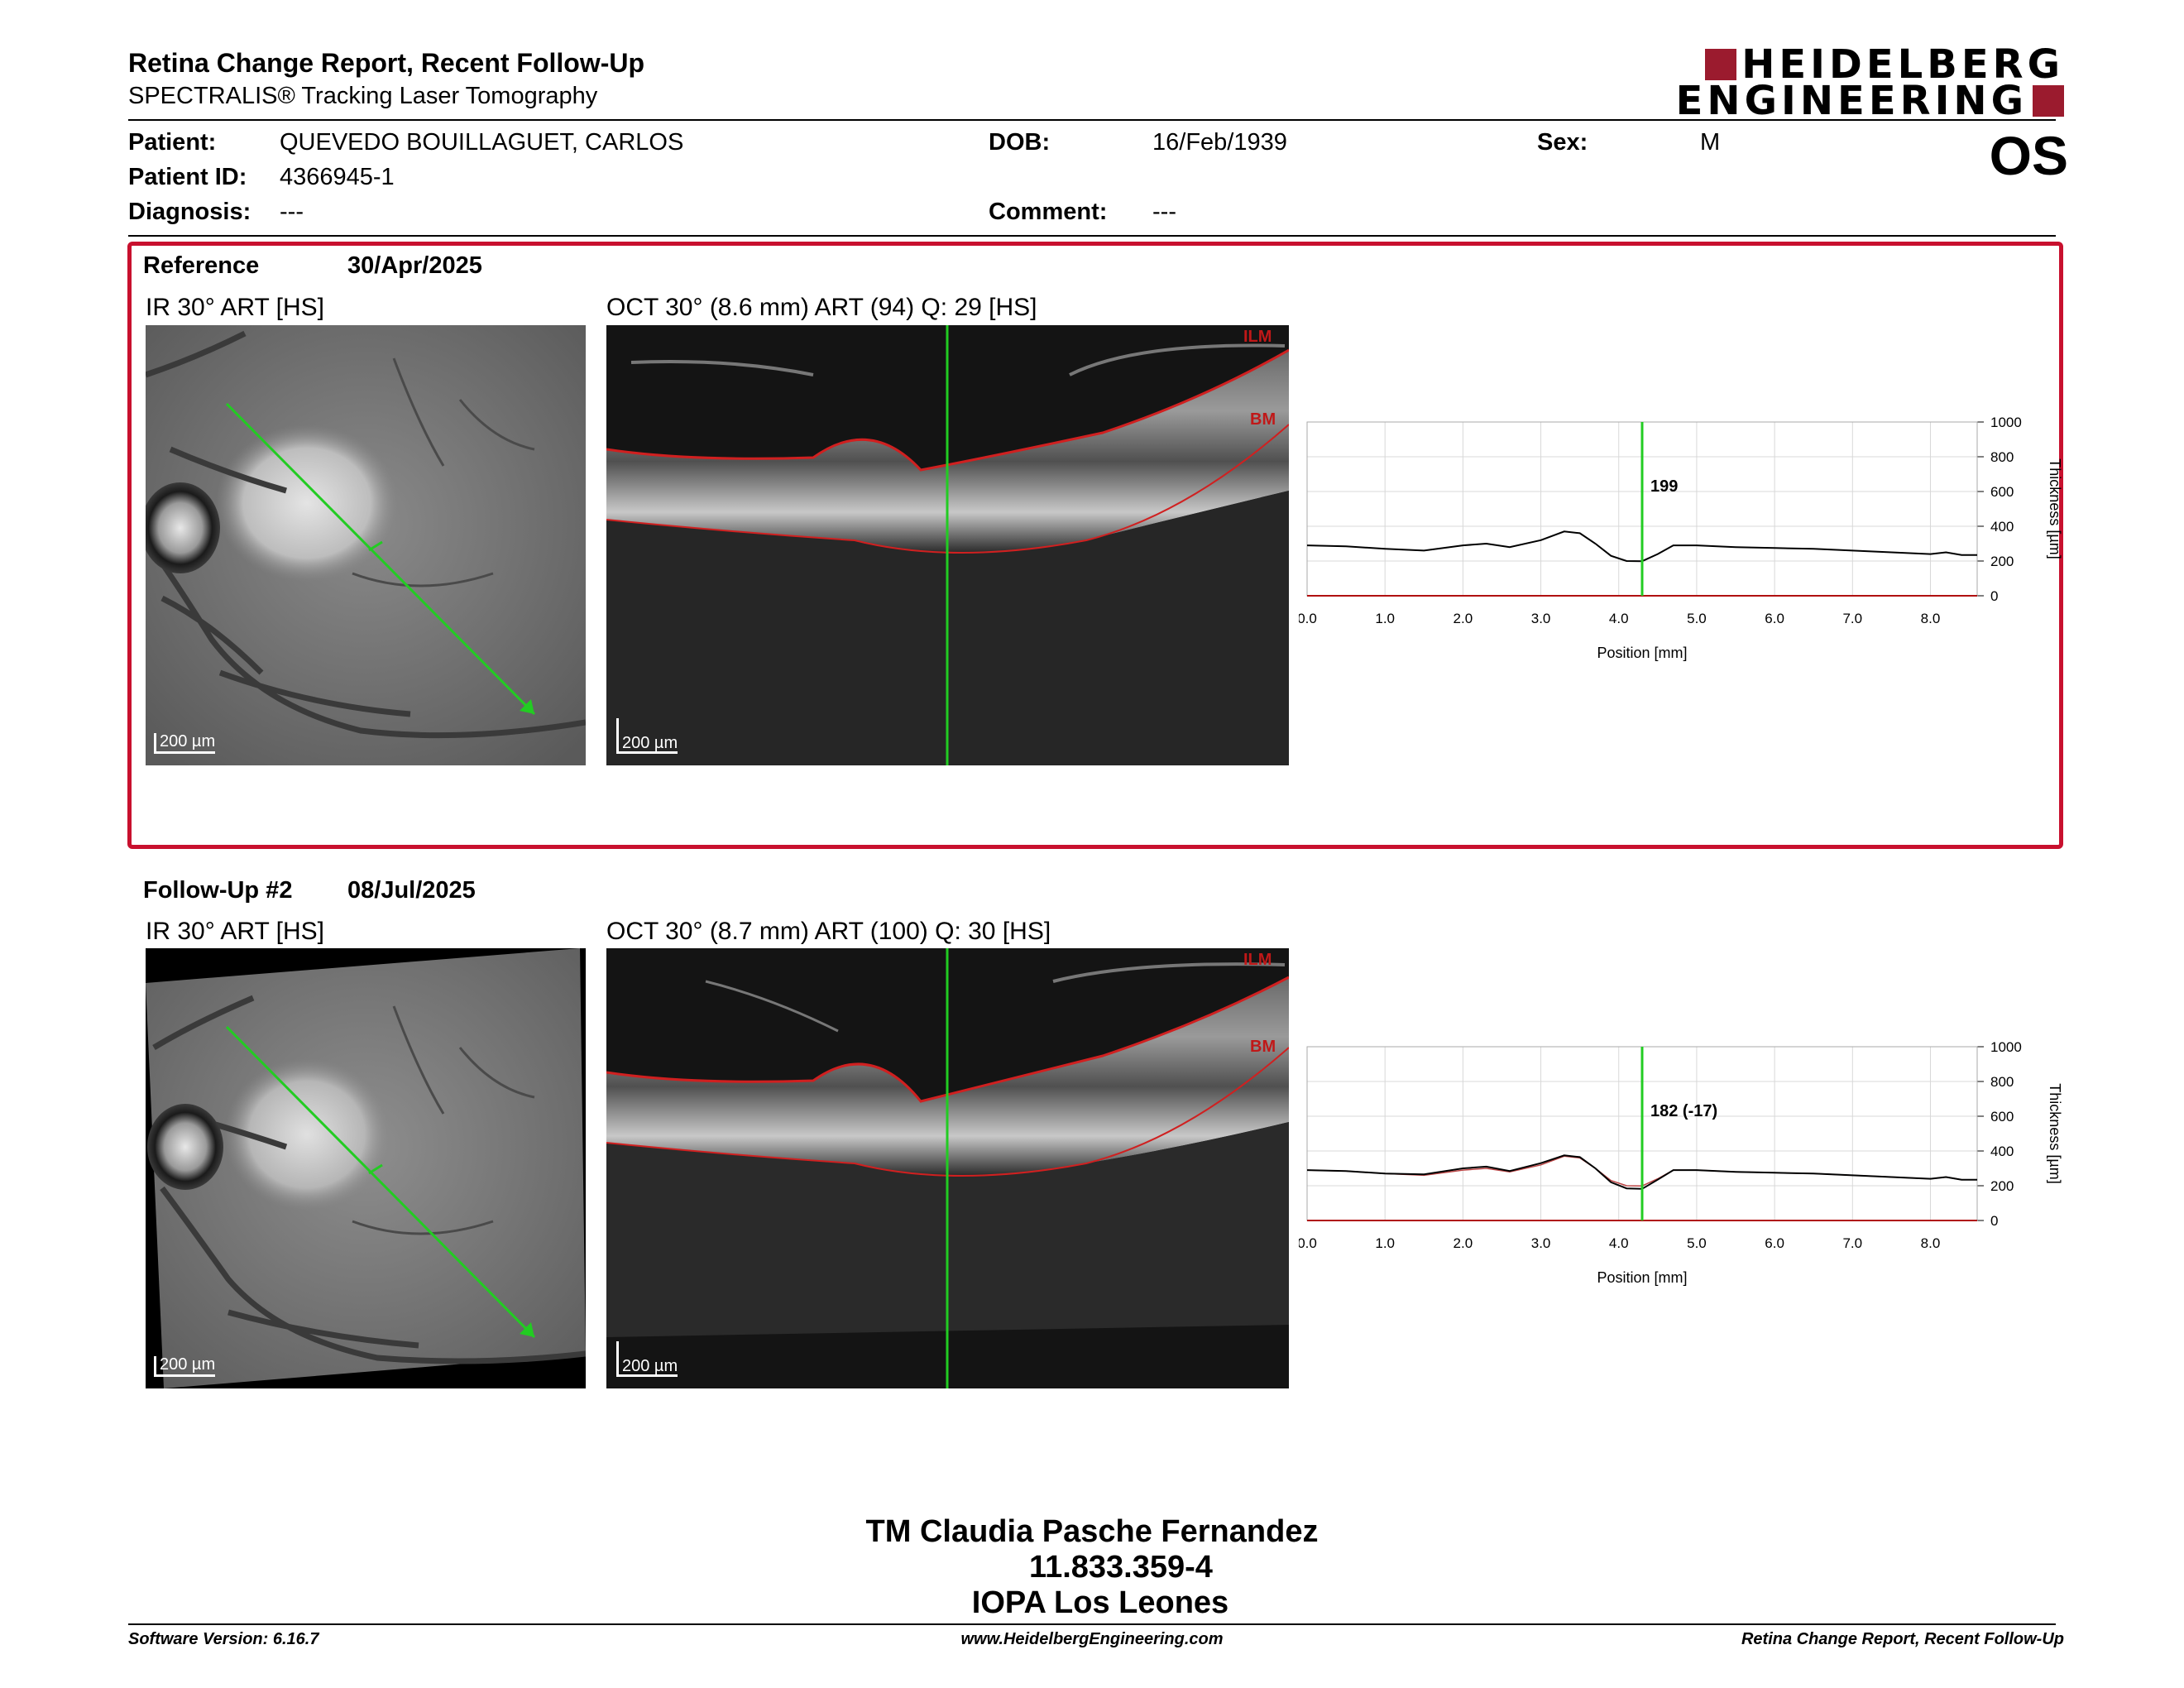 The width and height of the screenshot is (2184, 1688). Describe the element at coordinates (1902, 1639) in the screenshot. I see `footer-report-name: Retina Change Report, Recent Follow-Up` at that location.